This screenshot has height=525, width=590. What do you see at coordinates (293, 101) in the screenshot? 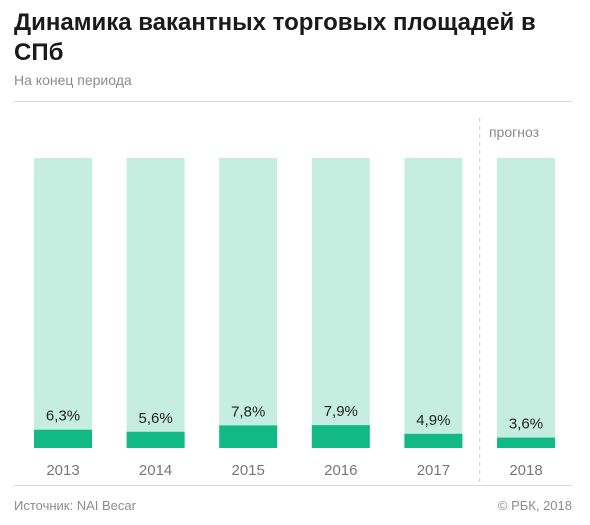
I see `top-divider` at bounding box center [293, 101].